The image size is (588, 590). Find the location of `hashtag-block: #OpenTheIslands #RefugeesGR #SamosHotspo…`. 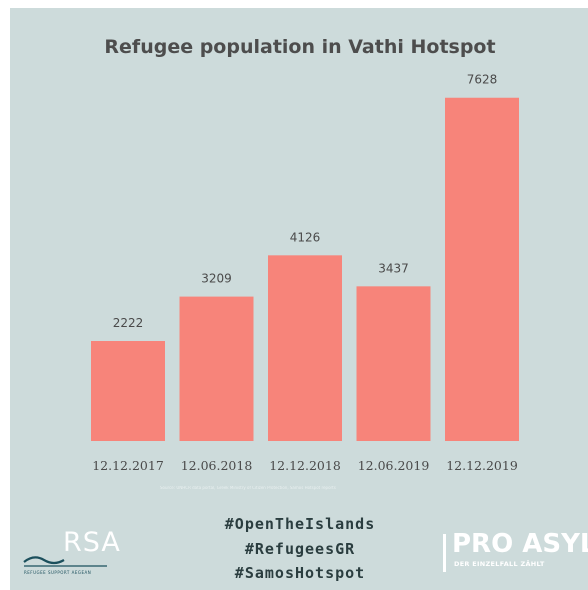

hashtag-block: #OpenTheIslands #RefugeesGR #SamosHotspo… is located at coordinates (300, 549).